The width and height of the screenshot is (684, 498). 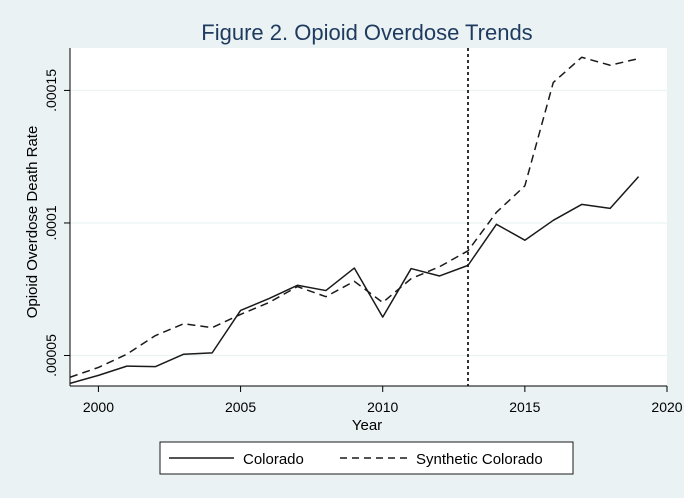 I want to click on data-point-colorado-2006, so click(x=269, y=298).